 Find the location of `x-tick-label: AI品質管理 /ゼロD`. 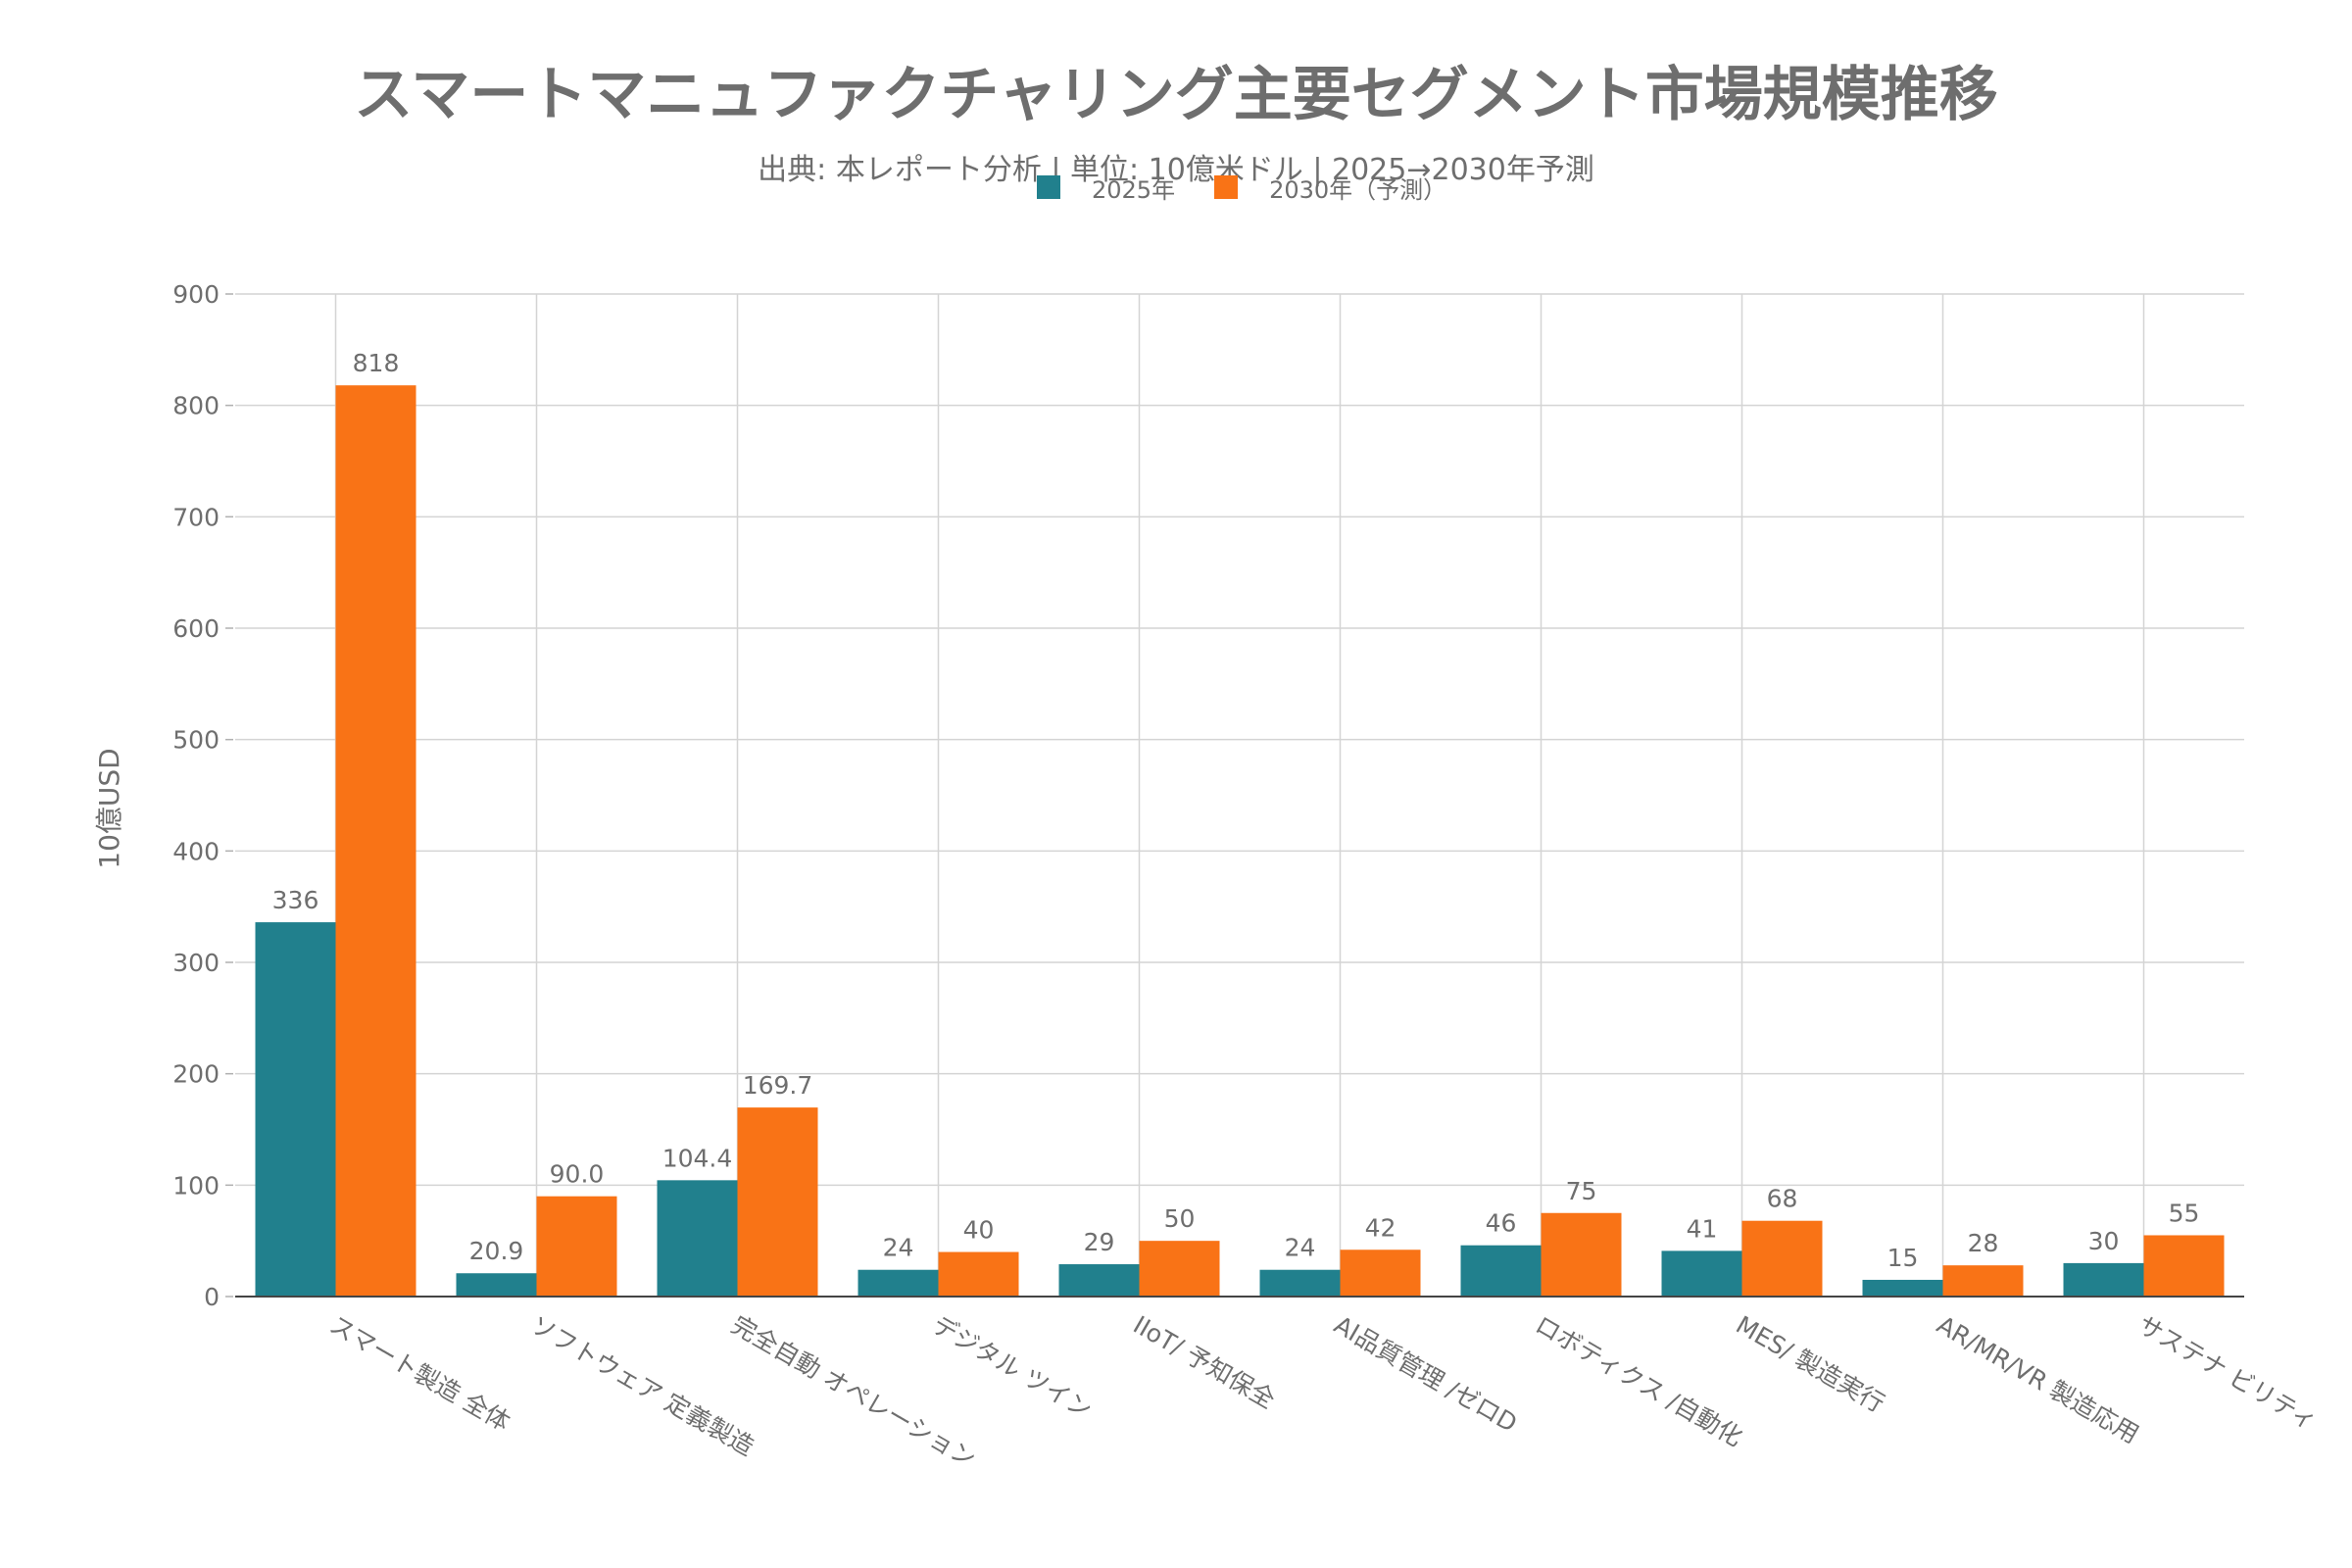

x-tick-label: AI品質管理 /ゼロD is located at coordinates (1426, 1374).